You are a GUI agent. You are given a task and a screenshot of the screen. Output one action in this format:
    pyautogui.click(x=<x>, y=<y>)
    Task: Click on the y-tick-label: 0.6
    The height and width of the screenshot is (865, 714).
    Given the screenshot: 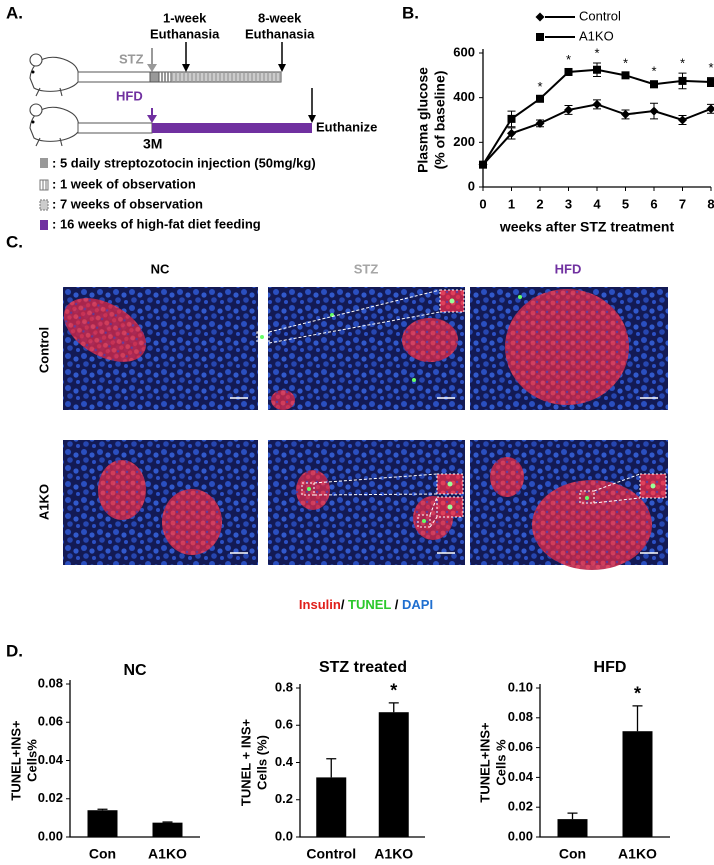 What is the action you would take?
    pyautogui.click(x=284, y=724)
    